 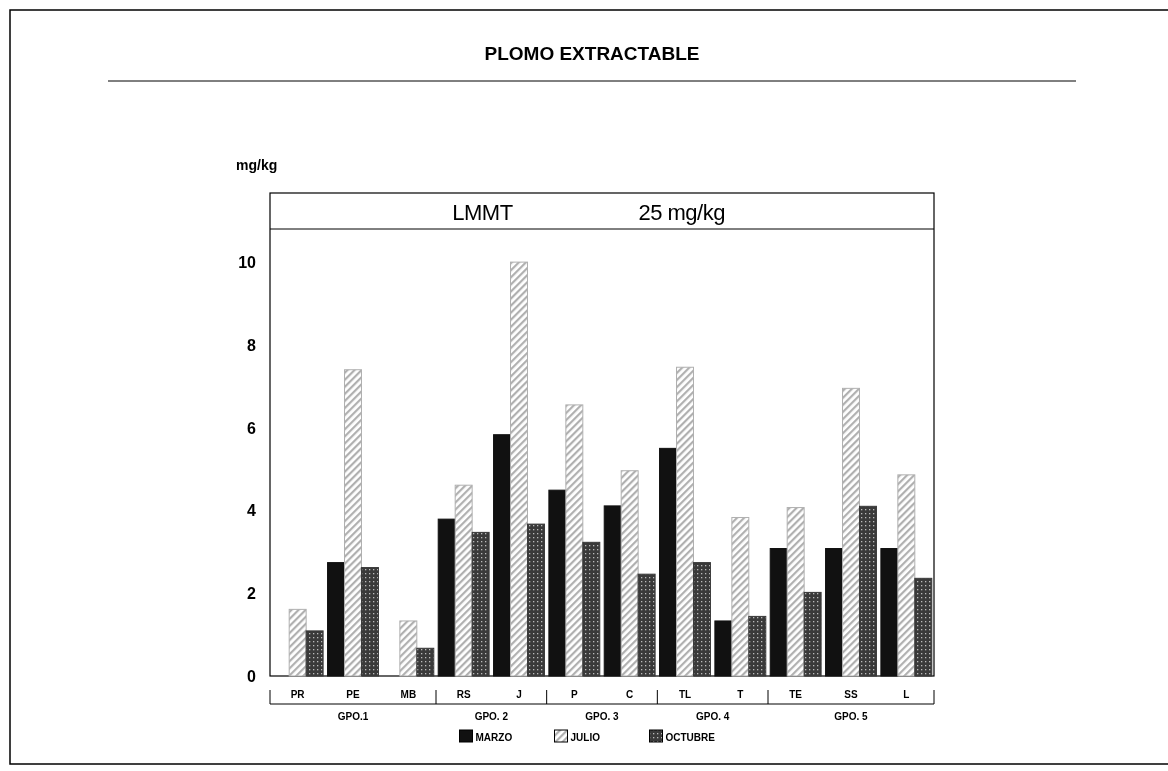 What do you see at coordinates (851, 694) in the screenshot?
I see `x-tick-label: SS` at bounding box center [851, 694].